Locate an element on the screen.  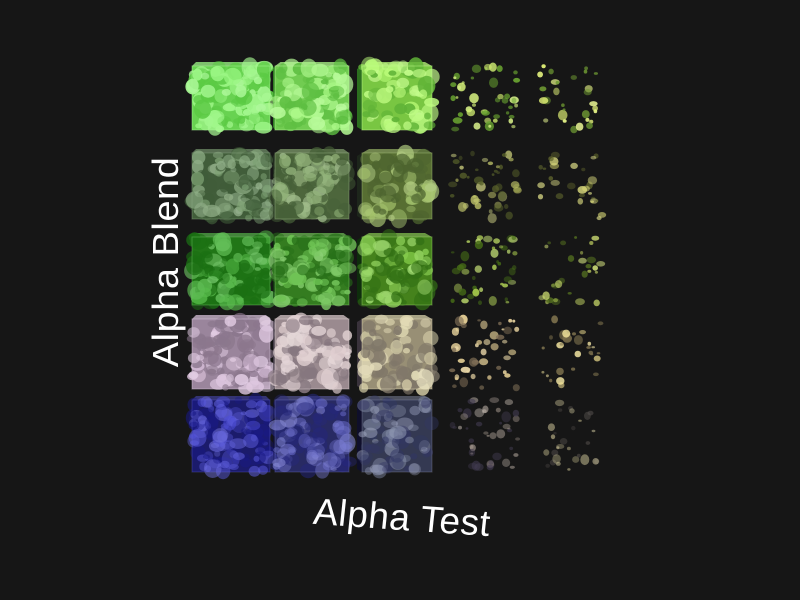
cube-r5-c5 is located at coordinates (571, 435).